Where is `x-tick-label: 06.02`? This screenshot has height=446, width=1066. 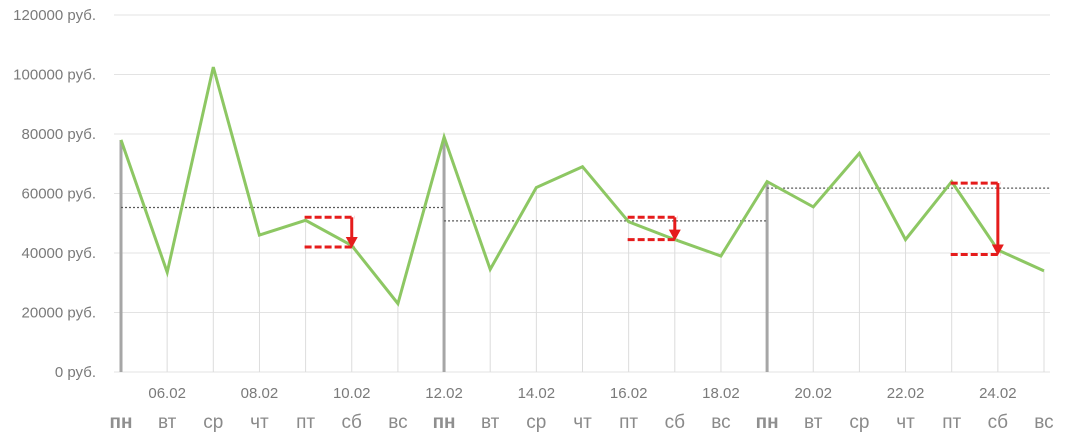
x-tick-label: 06.02 is located at coordinates (167, 393).